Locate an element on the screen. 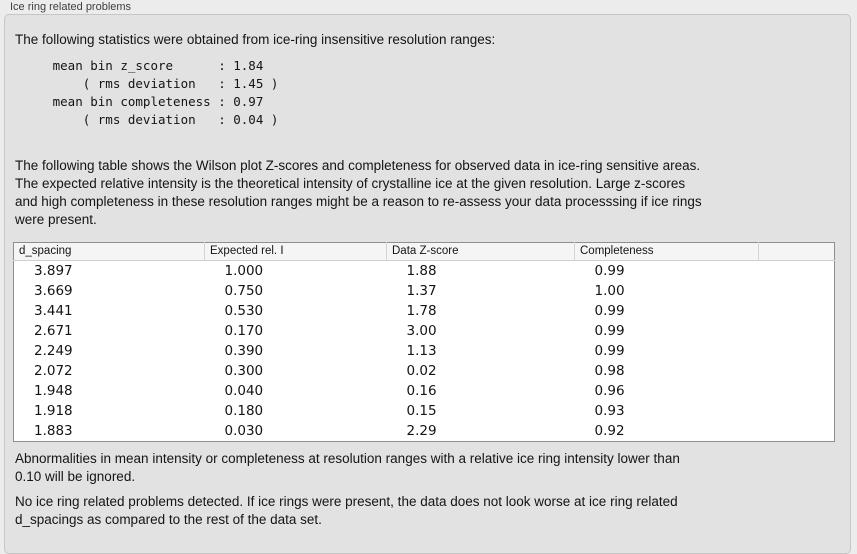 This screenshot has width=857, height=554. table-row: 1.918 0.180 0.15 0.93 is located at coordinates (424, 411).